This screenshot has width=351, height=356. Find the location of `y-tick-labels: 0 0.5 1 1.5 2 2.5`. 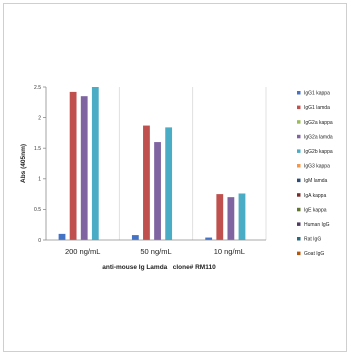

y-tick-labels: 0 0.5 1 1.5 2 2.5 is located at coordinates (40, 164).